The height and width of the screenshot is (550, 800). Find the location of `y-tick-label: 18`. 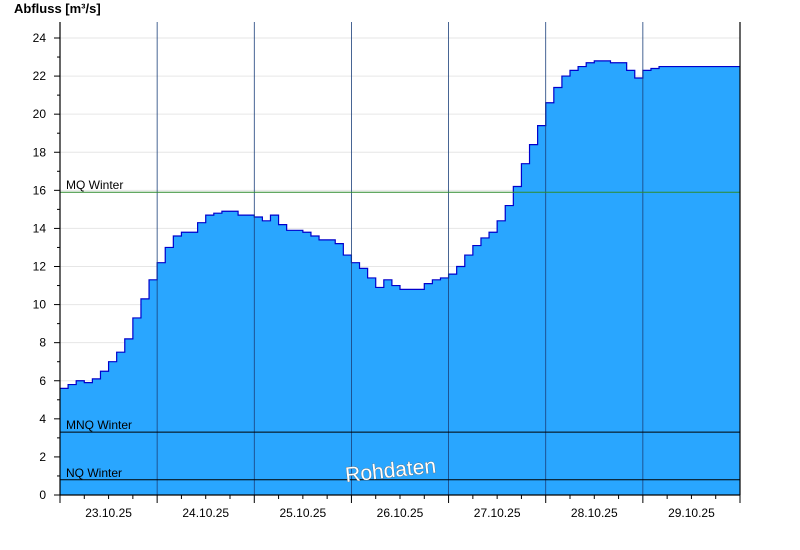

y-tick-label: 18 is located at coordinates (40, 152).